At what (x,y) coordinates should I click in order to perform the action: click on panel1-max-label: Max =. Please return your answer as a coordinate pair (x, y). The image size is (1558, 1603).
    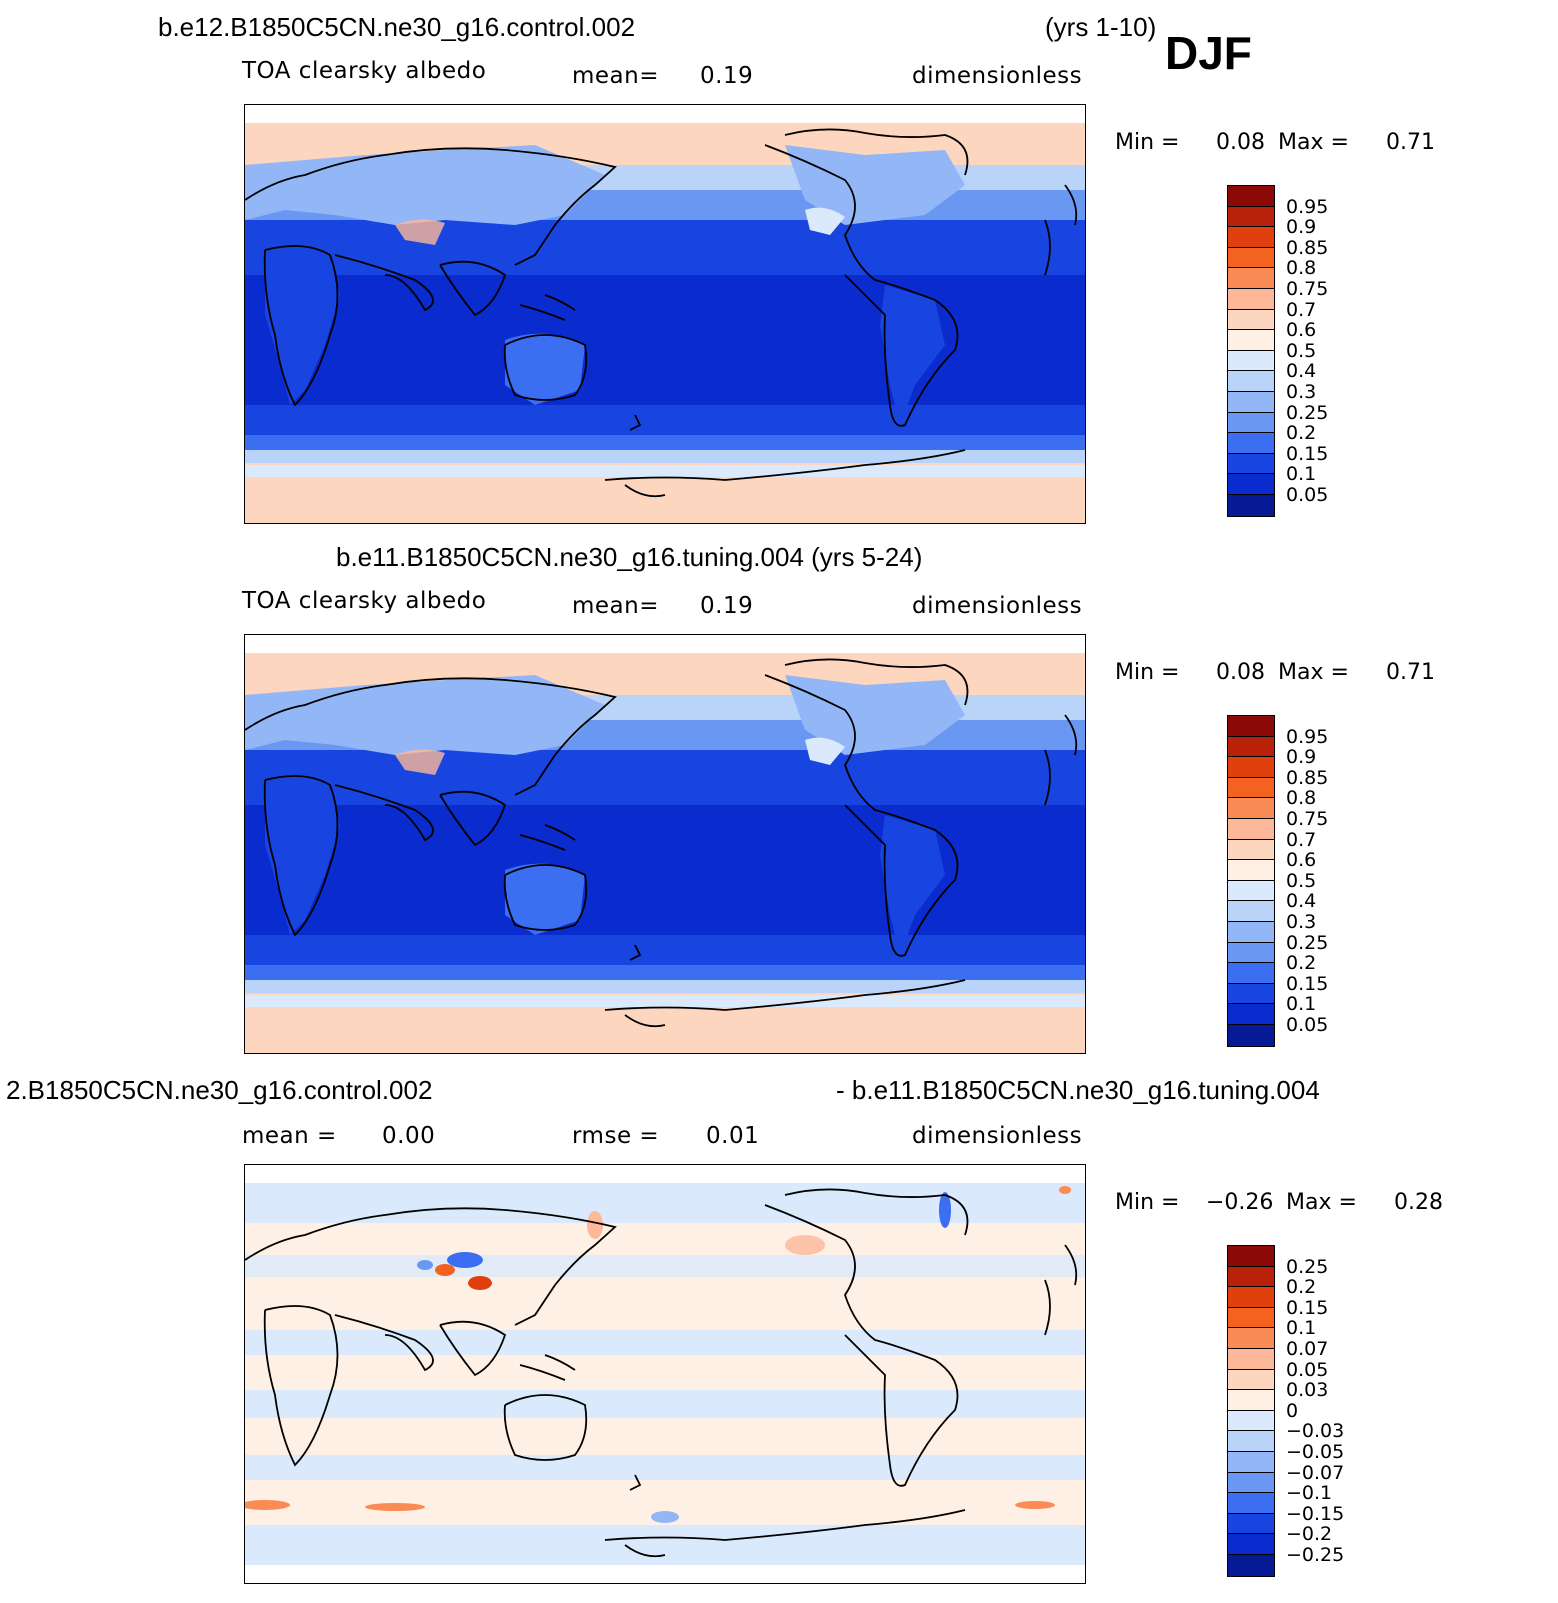
    Looking at the image, I should click on (1313, 142).